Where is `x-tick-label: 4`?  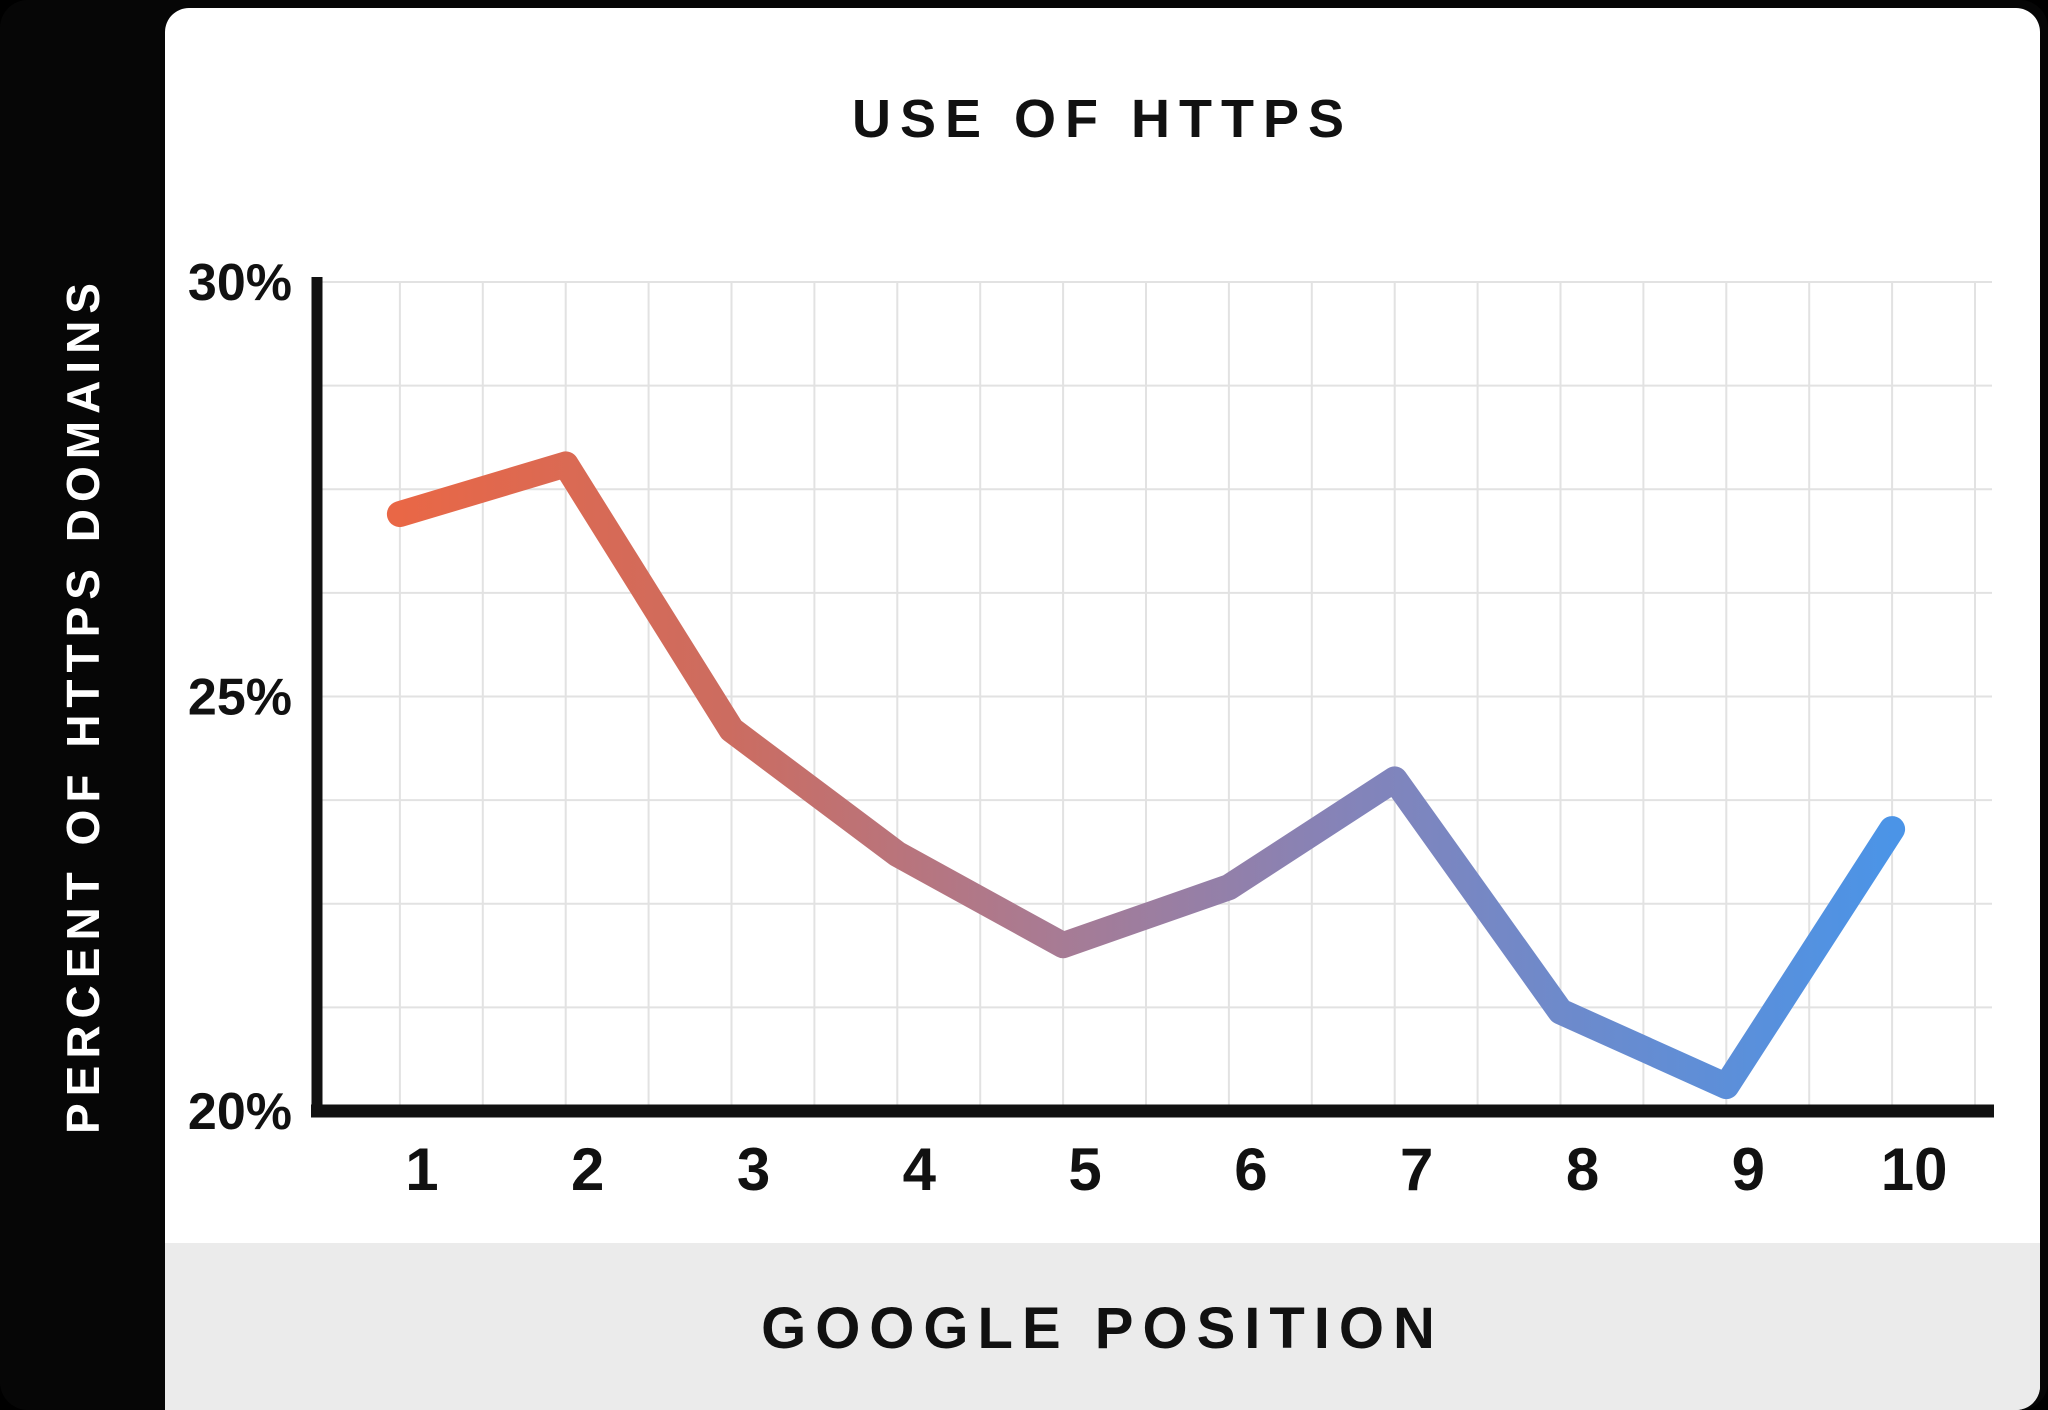
x-tick-label: 4 is located at coordinates (920, 1169).